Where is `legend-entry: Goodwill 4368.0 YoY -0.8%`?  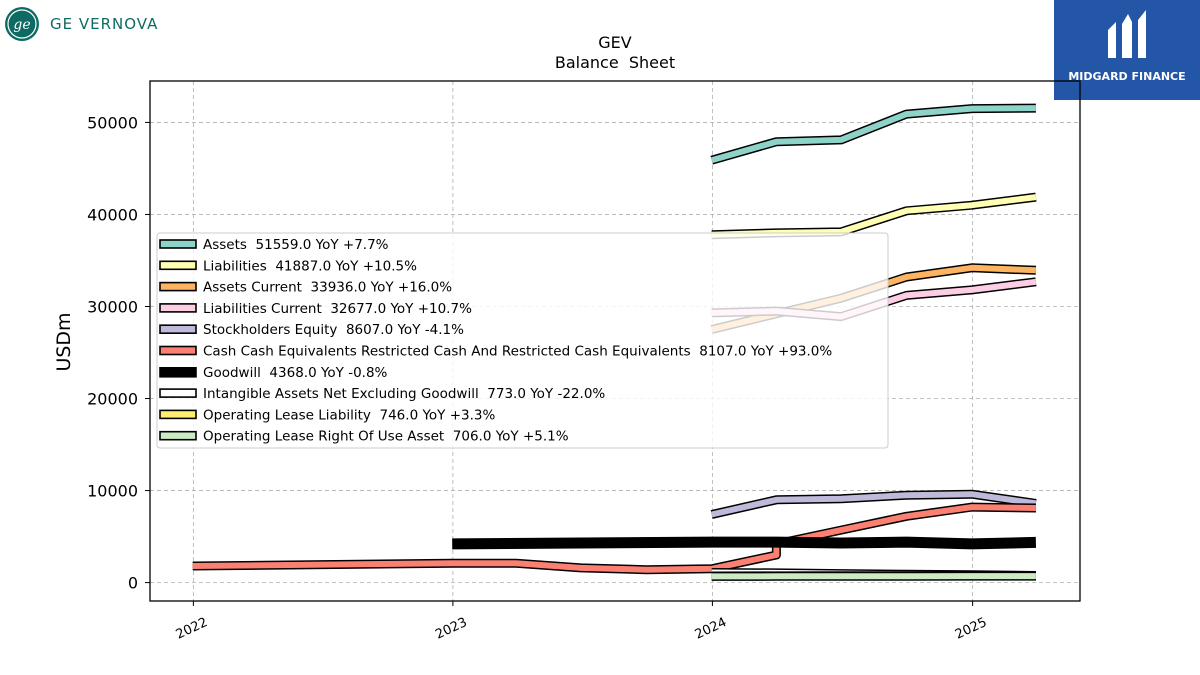 legend-entry: Goodwill 4368.0 YoY -0.8% is located at coordinates (295, 373).